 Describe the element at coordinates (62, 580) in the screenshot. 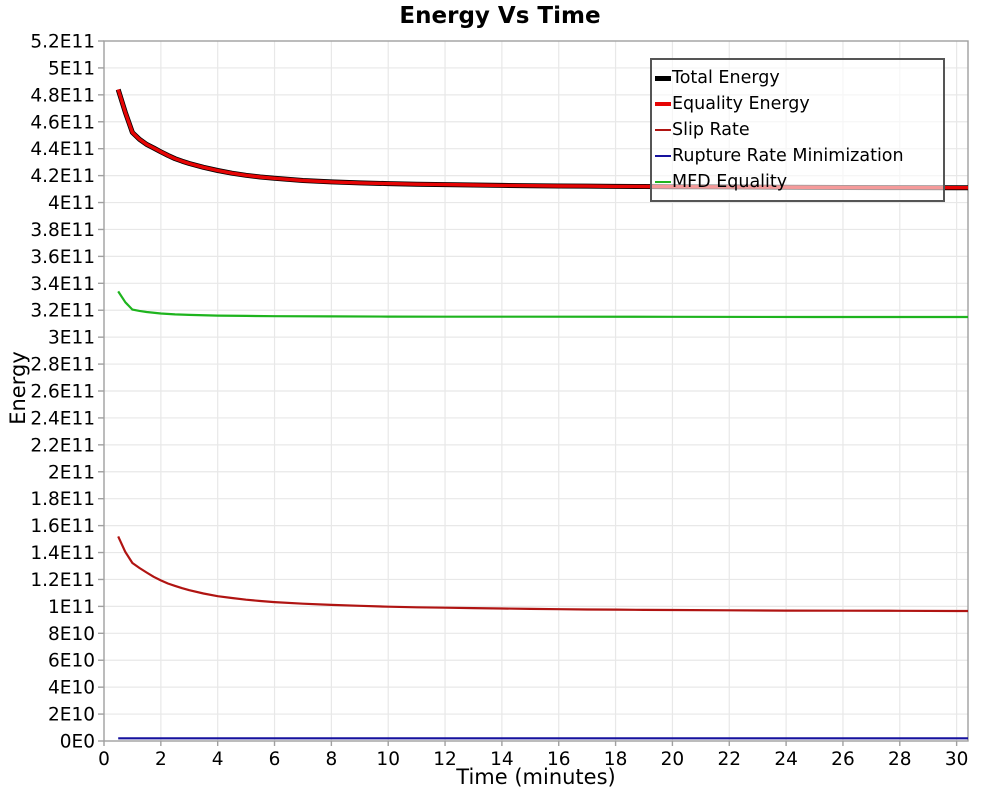

I see `y-tick-label: 1.2E11` at that location.